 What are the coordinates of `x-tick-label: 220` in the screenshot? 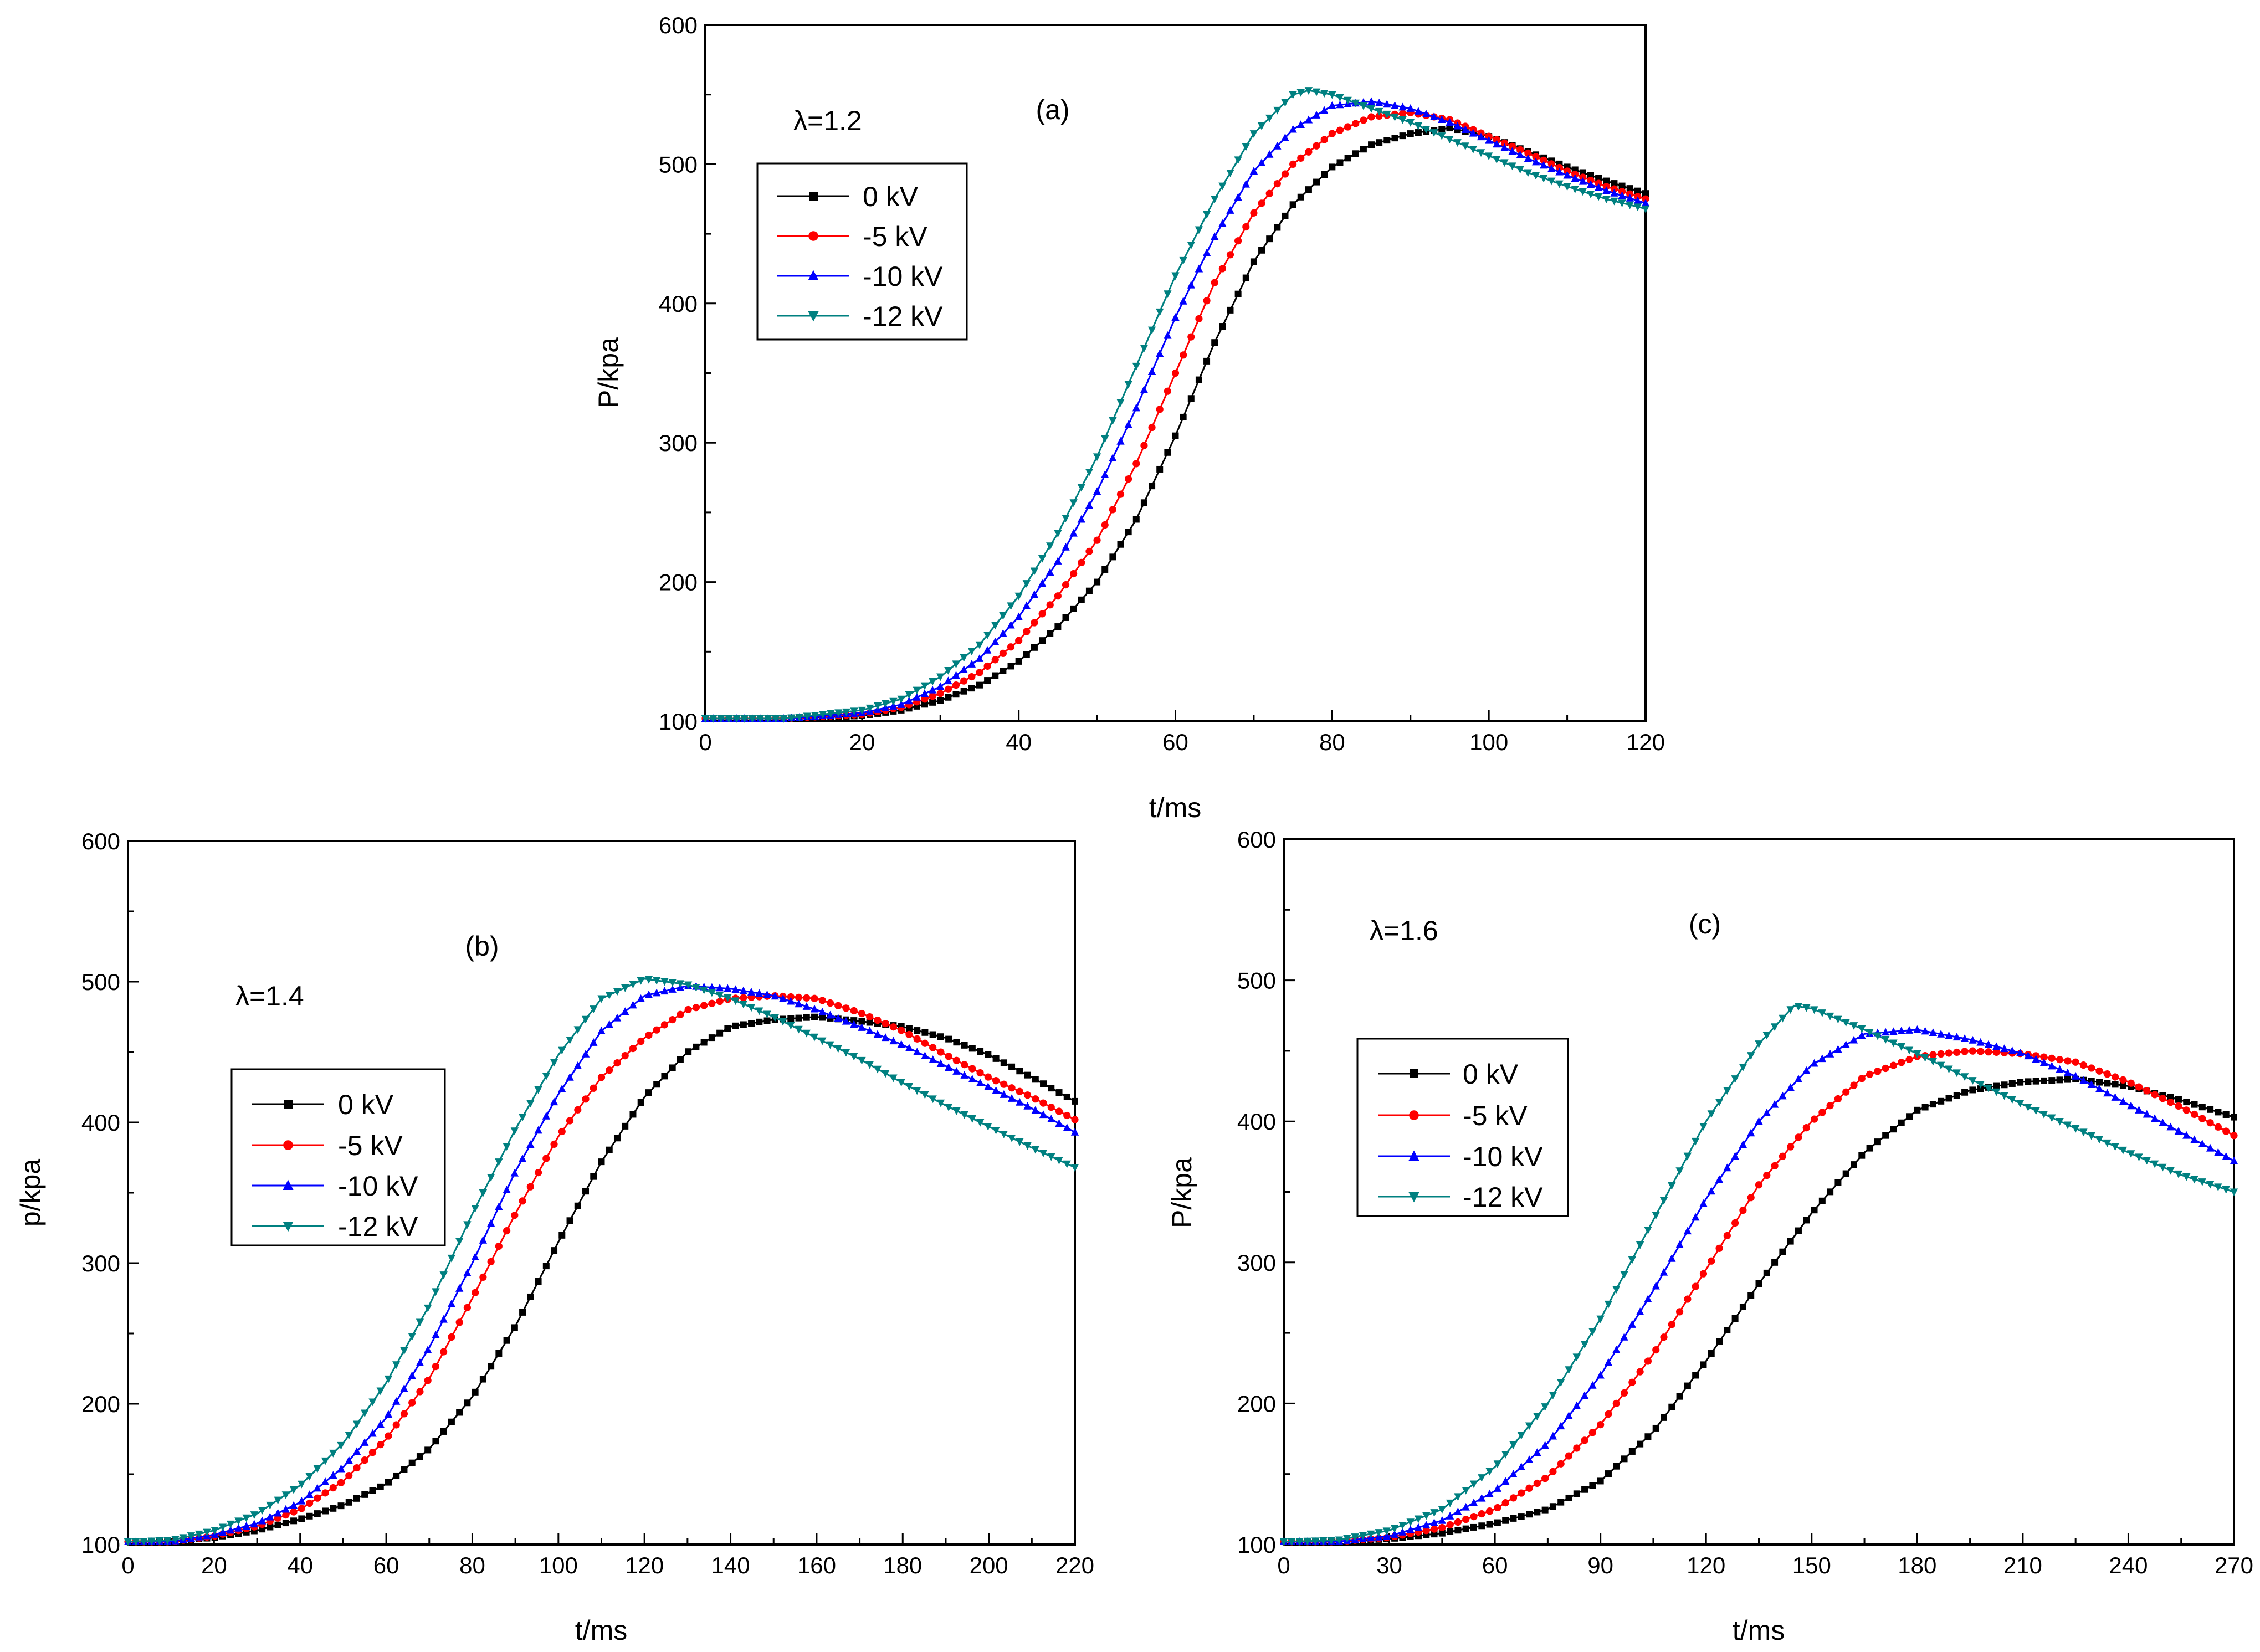 It's located at (1075, 1565).